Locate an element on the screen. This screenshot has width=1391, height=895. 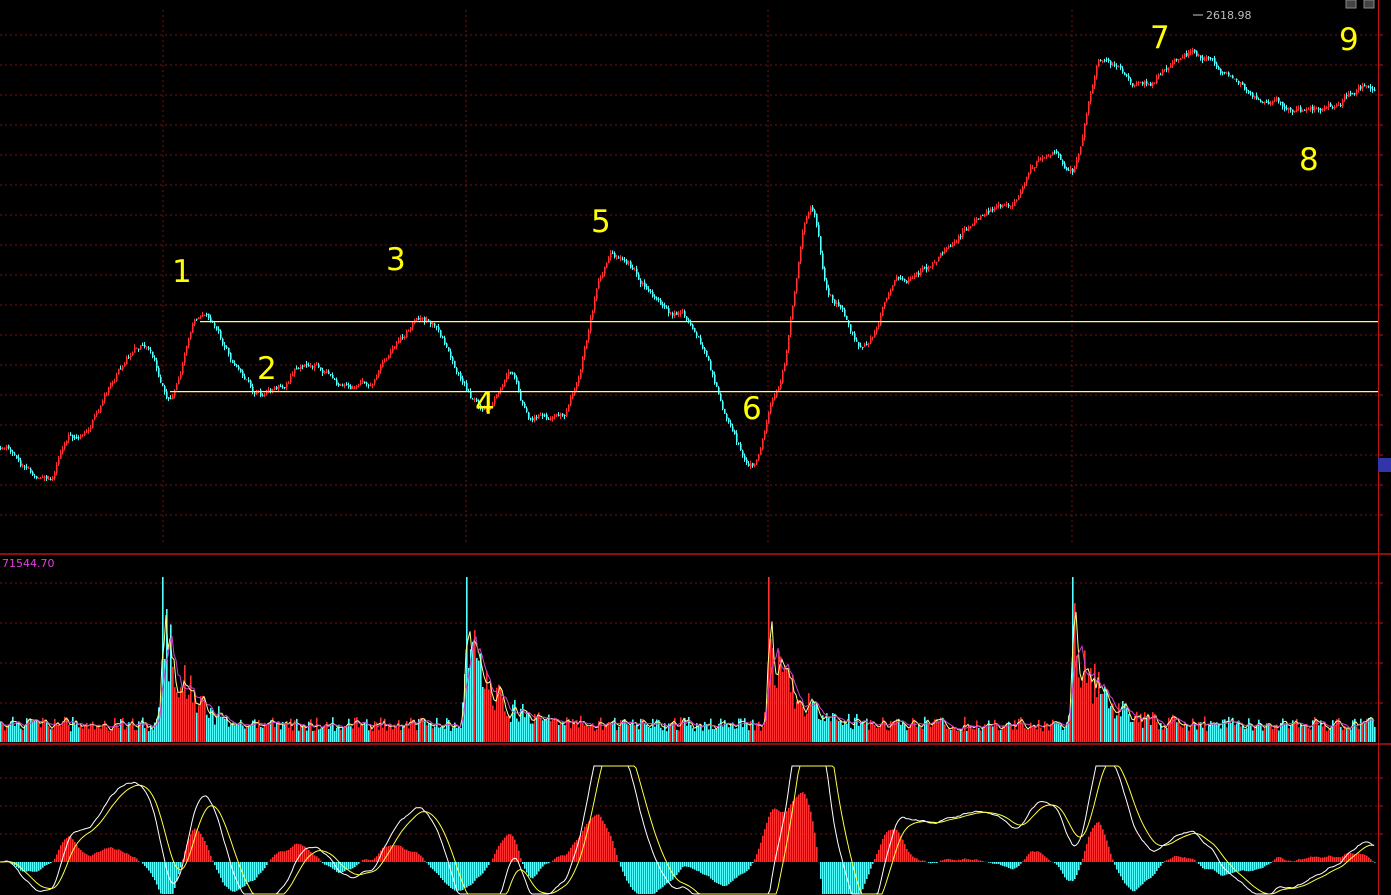
minimize-icon is located at coordinates (1351, 4).